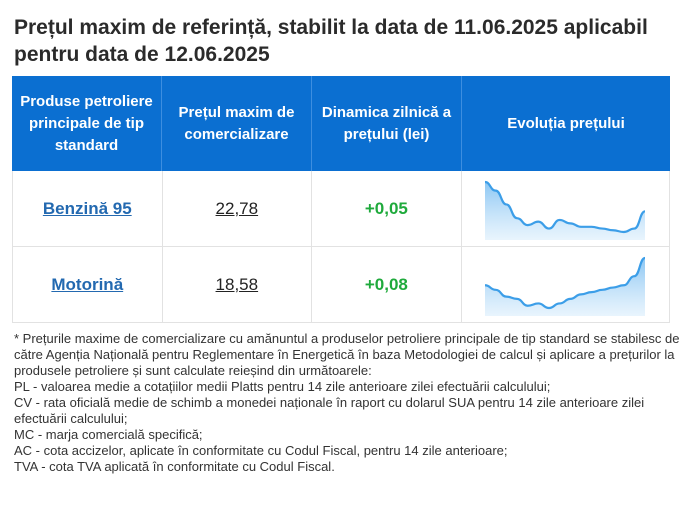 The width and height of the screenshot is (696, 518). I want to click on table-row-motorina: Motorină 18,58 +0,08, so click(341, 285).